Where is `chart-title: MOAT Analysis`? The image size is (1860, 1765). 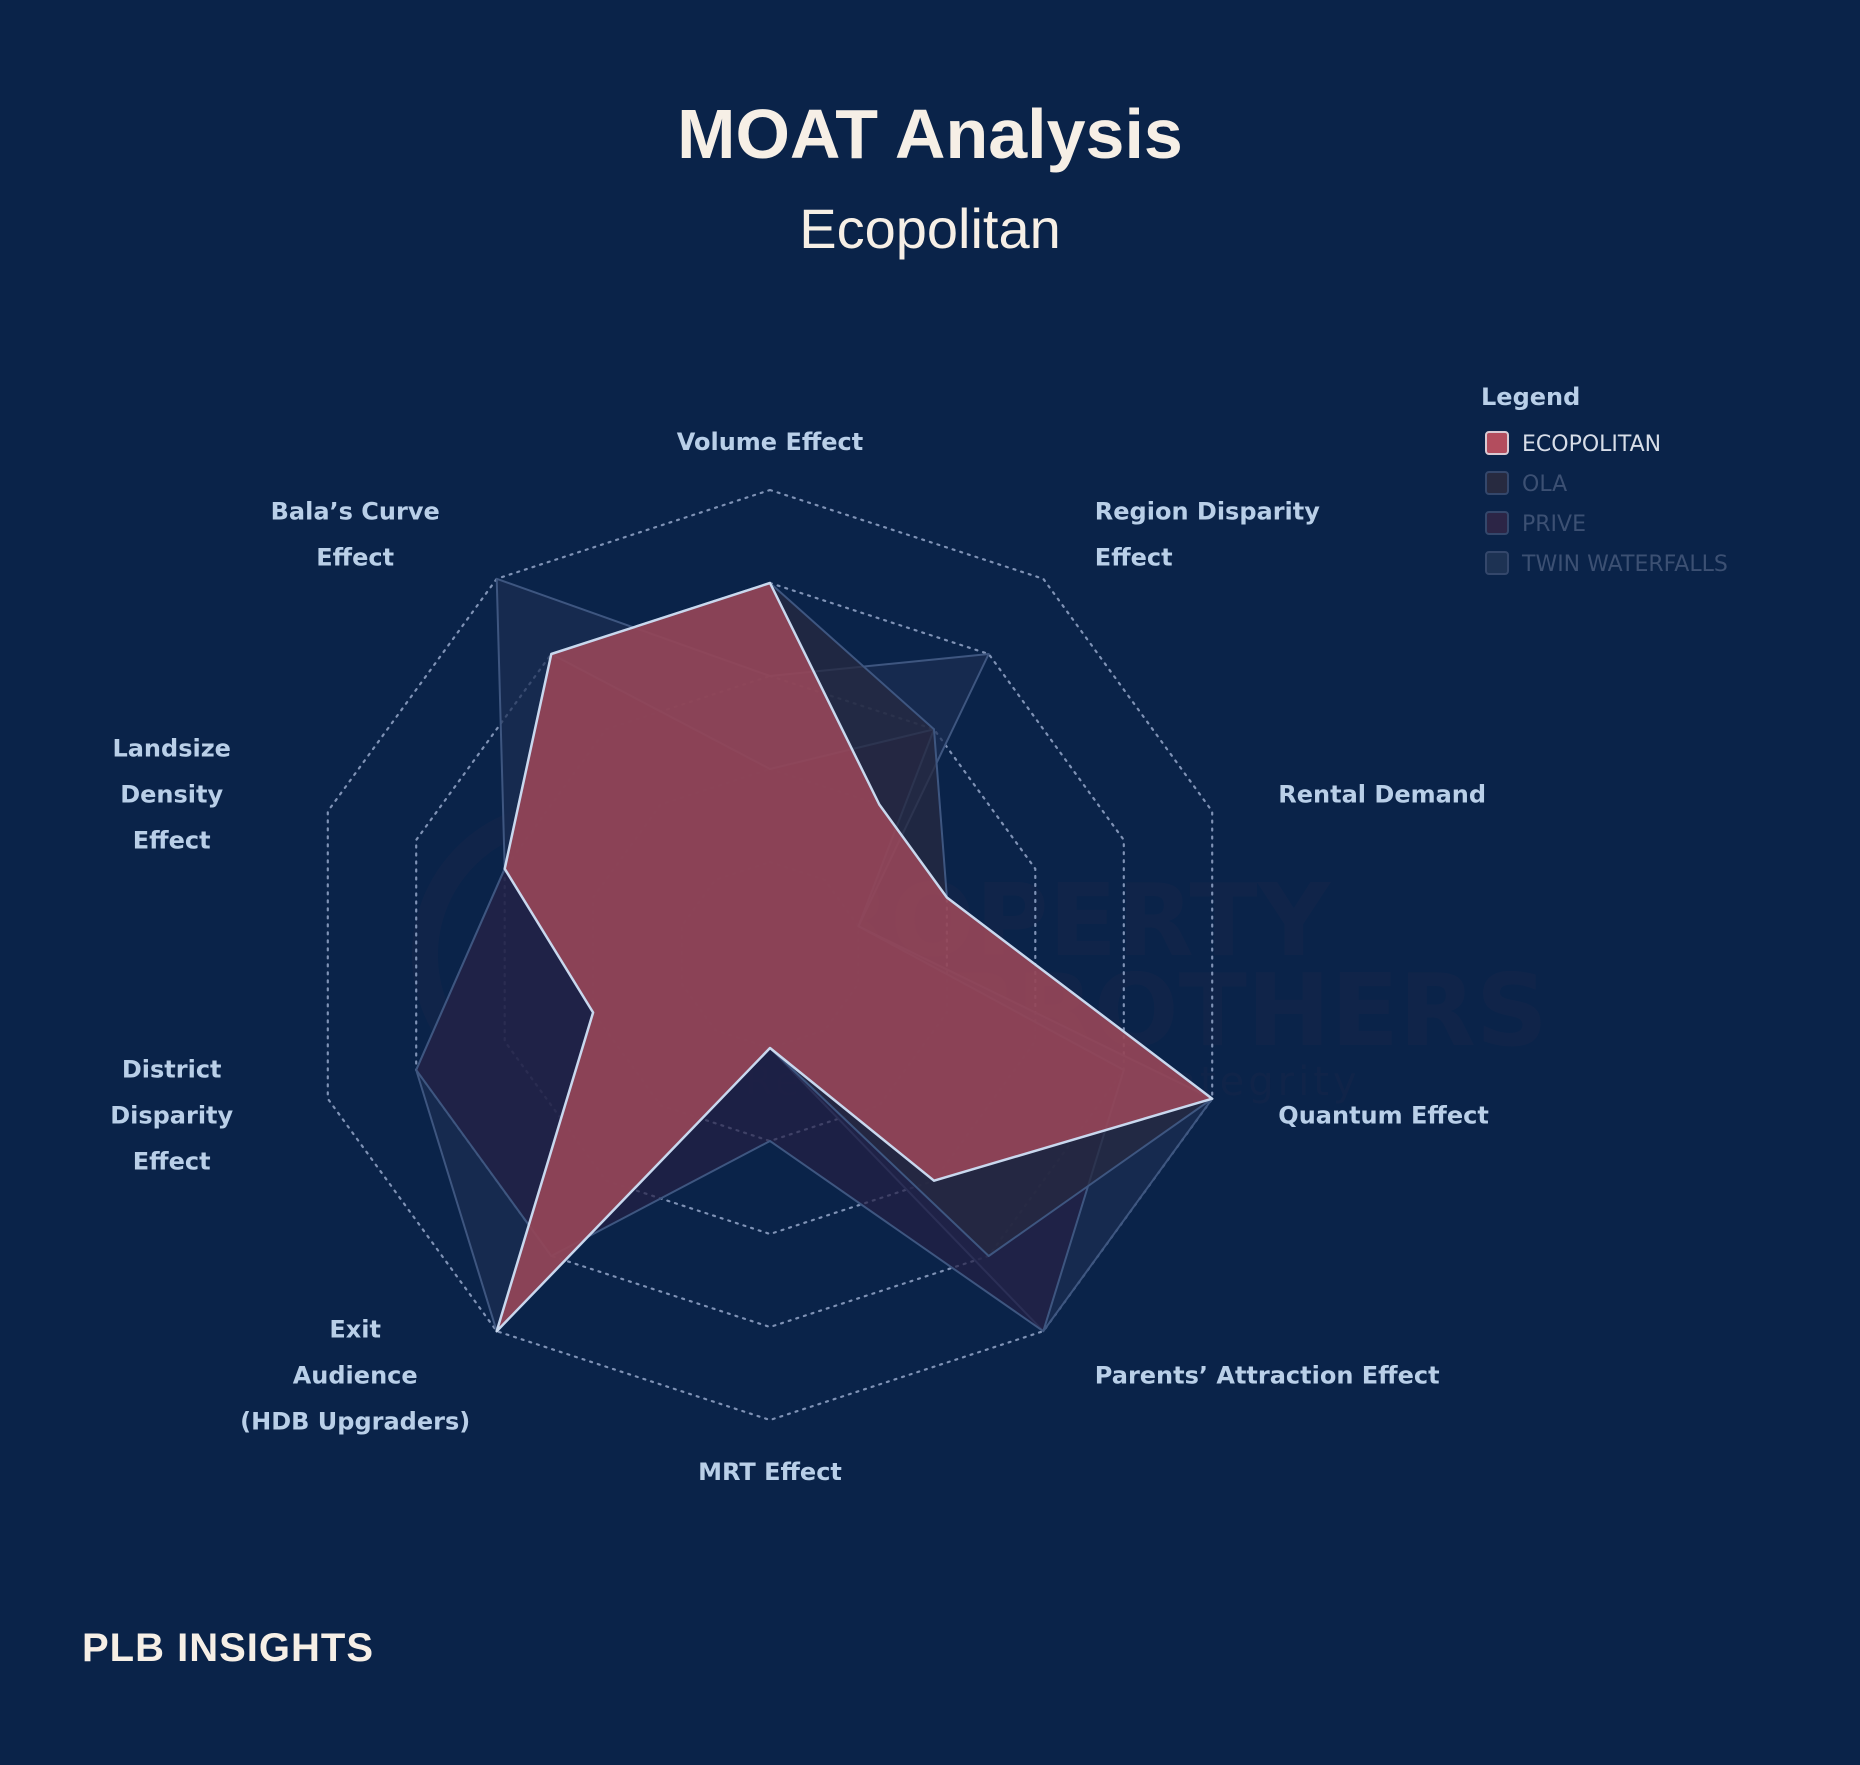
chart-title: MOAT Analysis is located at coordinates (930, 134).